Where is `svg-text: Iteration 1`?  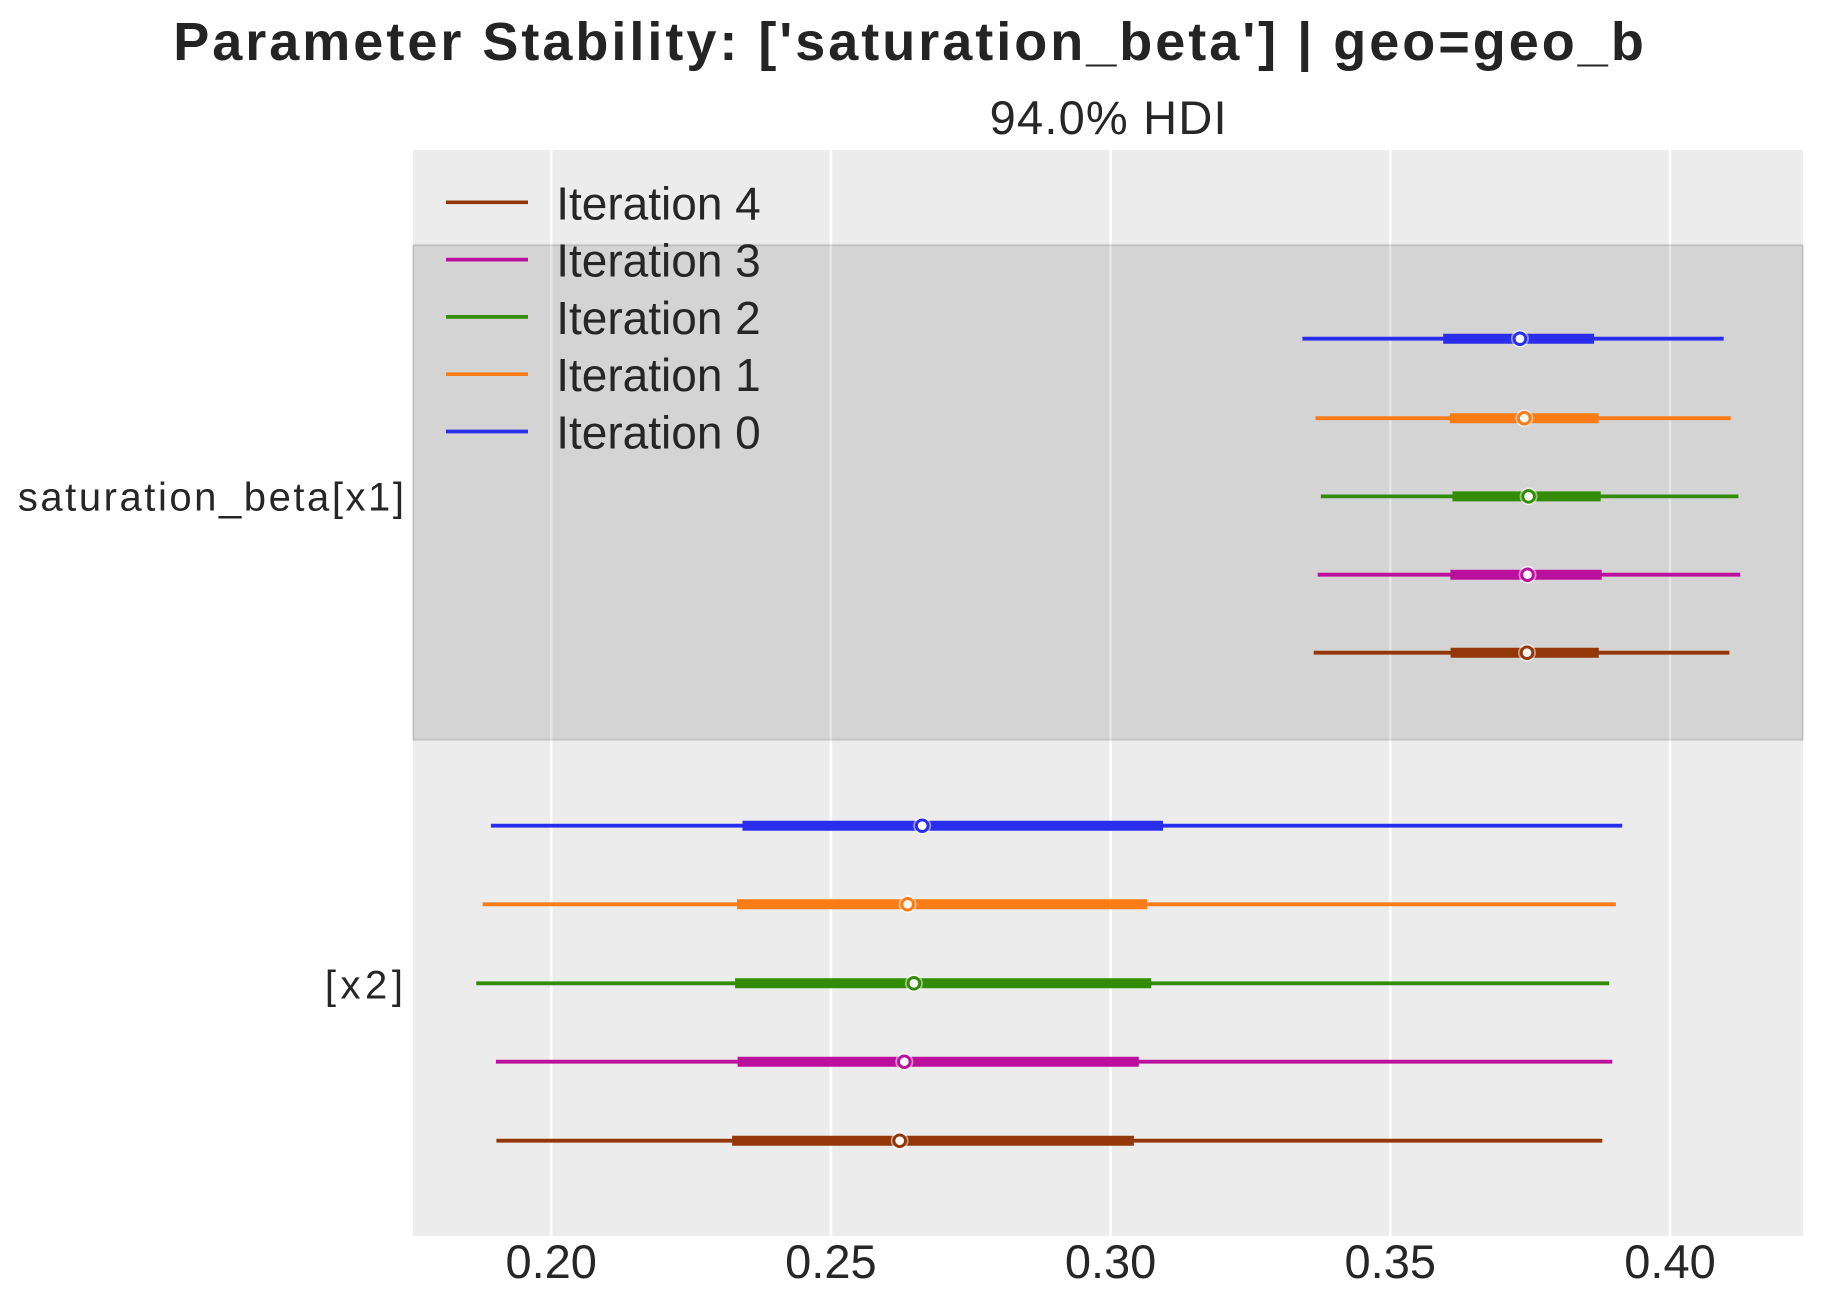
svg-text: Iteration 1 is located at coordinates (658, 375).